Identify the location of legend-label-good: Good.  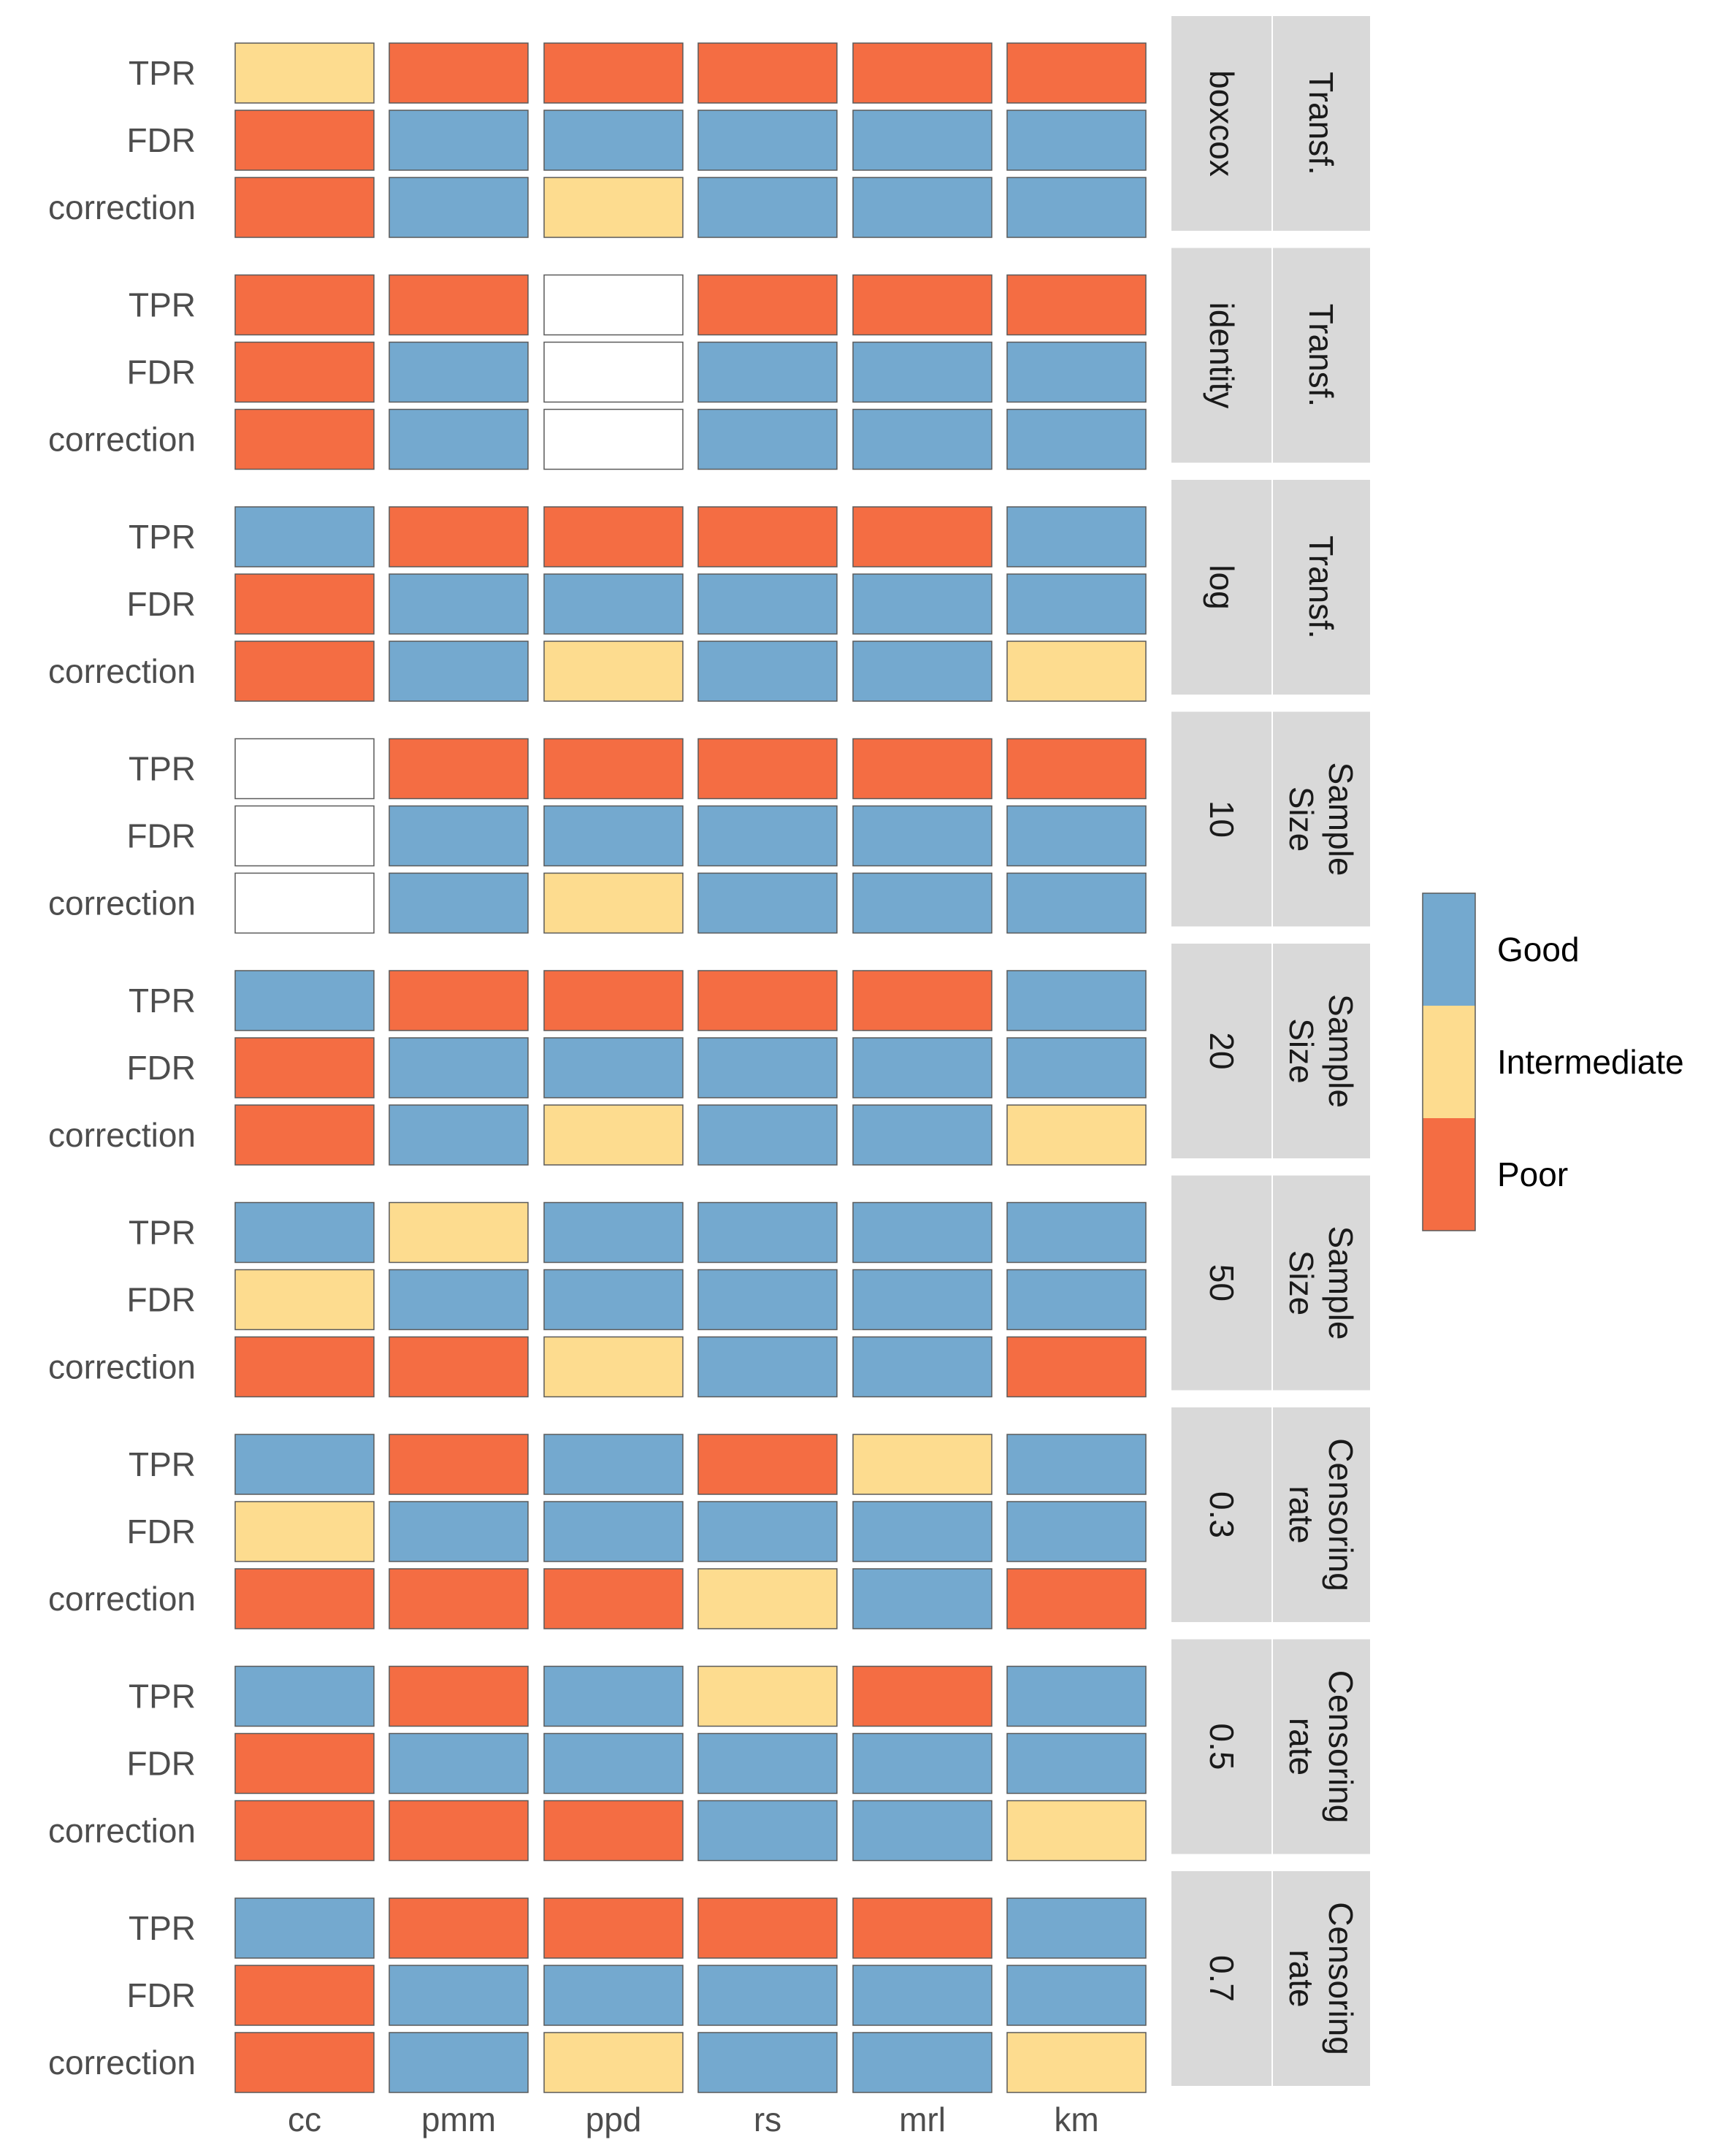
(1538, 949).